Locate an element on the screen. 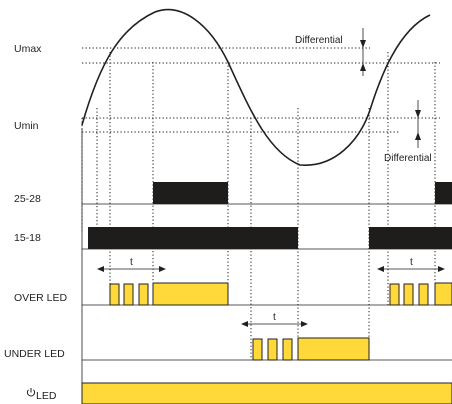  timing-label-3: t is located at coordinates (411, 262).